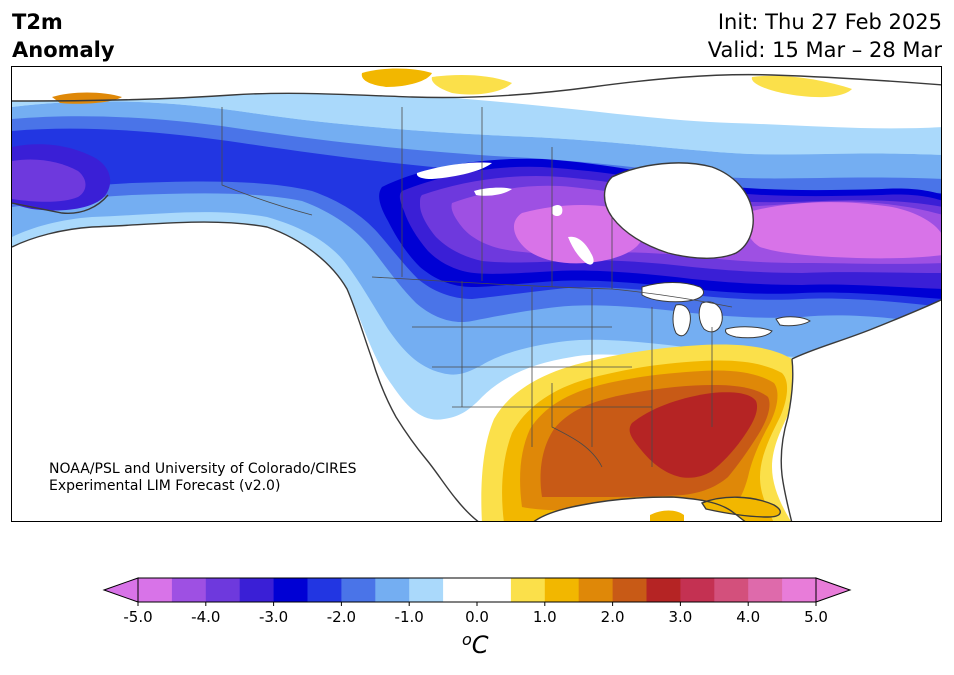 The width and height of the screenshot is (954, 675). I want to click on atlantic-ocean, so click(861, 410).